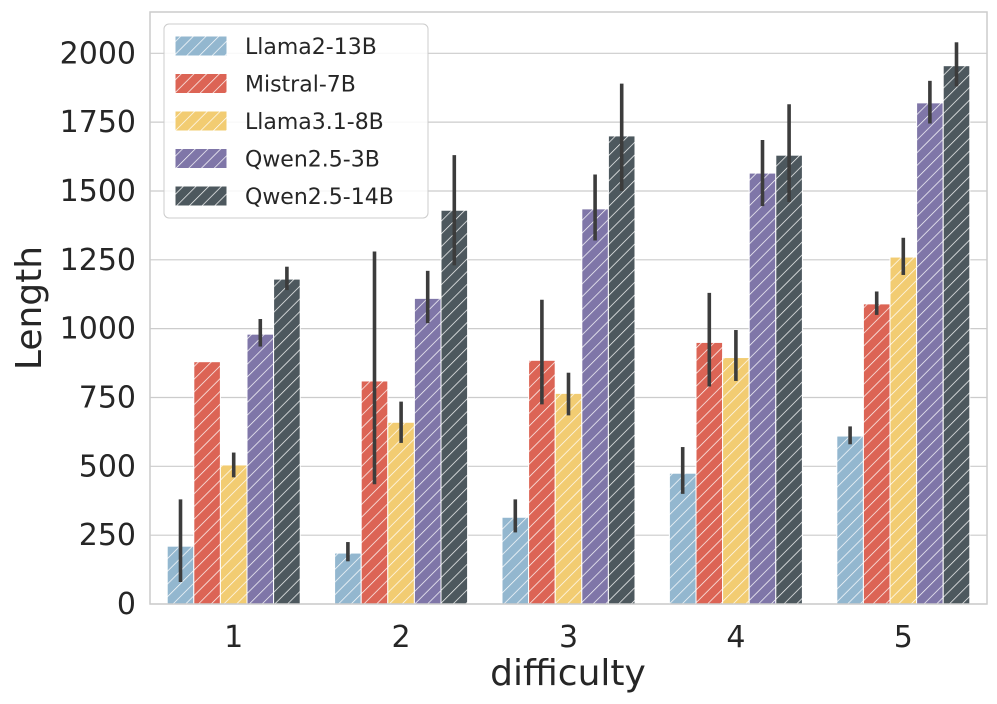  Describe the element at coordinates (107, 466) in the screenshot. I see `y-tick-label: 500` at that location.